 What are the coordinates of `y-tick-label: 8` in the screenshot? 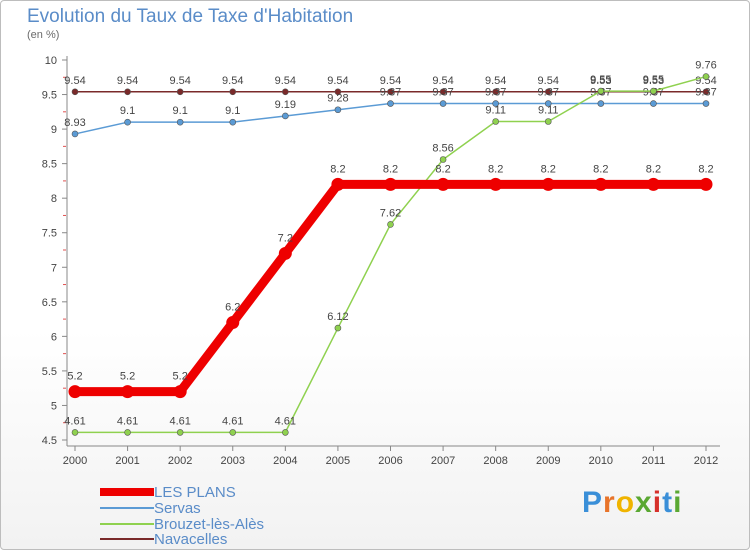 It's located at (54, 199).